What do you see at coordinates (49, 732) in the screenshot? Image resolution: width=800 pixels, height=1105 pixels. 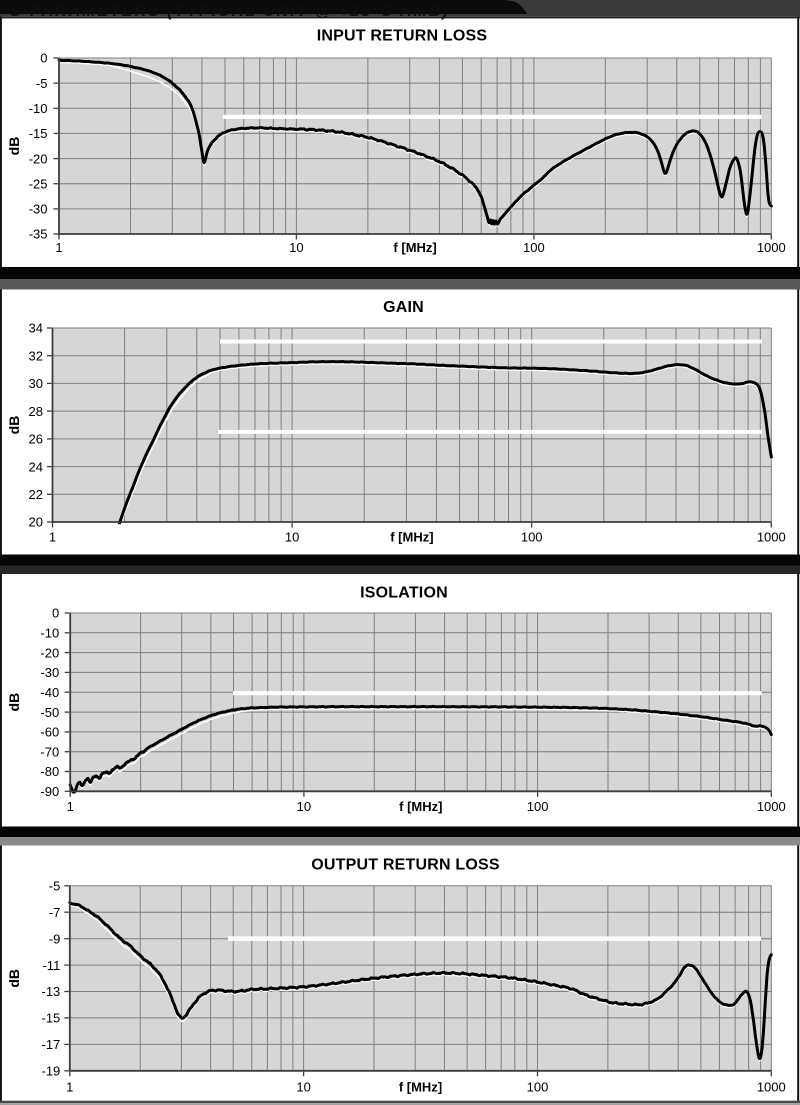 I see `svg-text: -60` at bounding box center [49, 732].